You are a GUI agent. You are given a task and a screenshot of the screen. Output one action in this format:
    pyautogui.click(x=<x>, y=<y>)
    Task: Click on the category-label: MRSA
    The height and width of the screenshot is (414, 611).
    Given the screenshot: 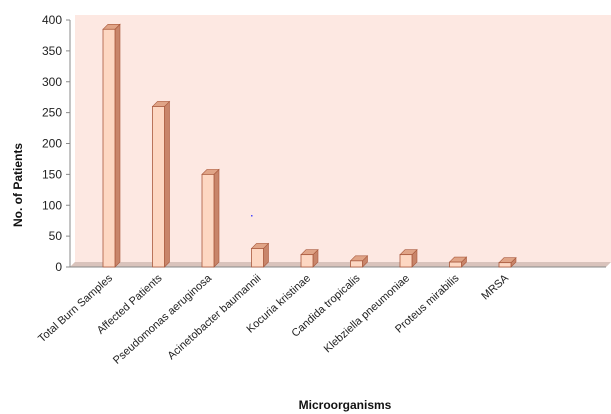 What is the action you would take?
    pyautogui.click(x=495, y=287)
    